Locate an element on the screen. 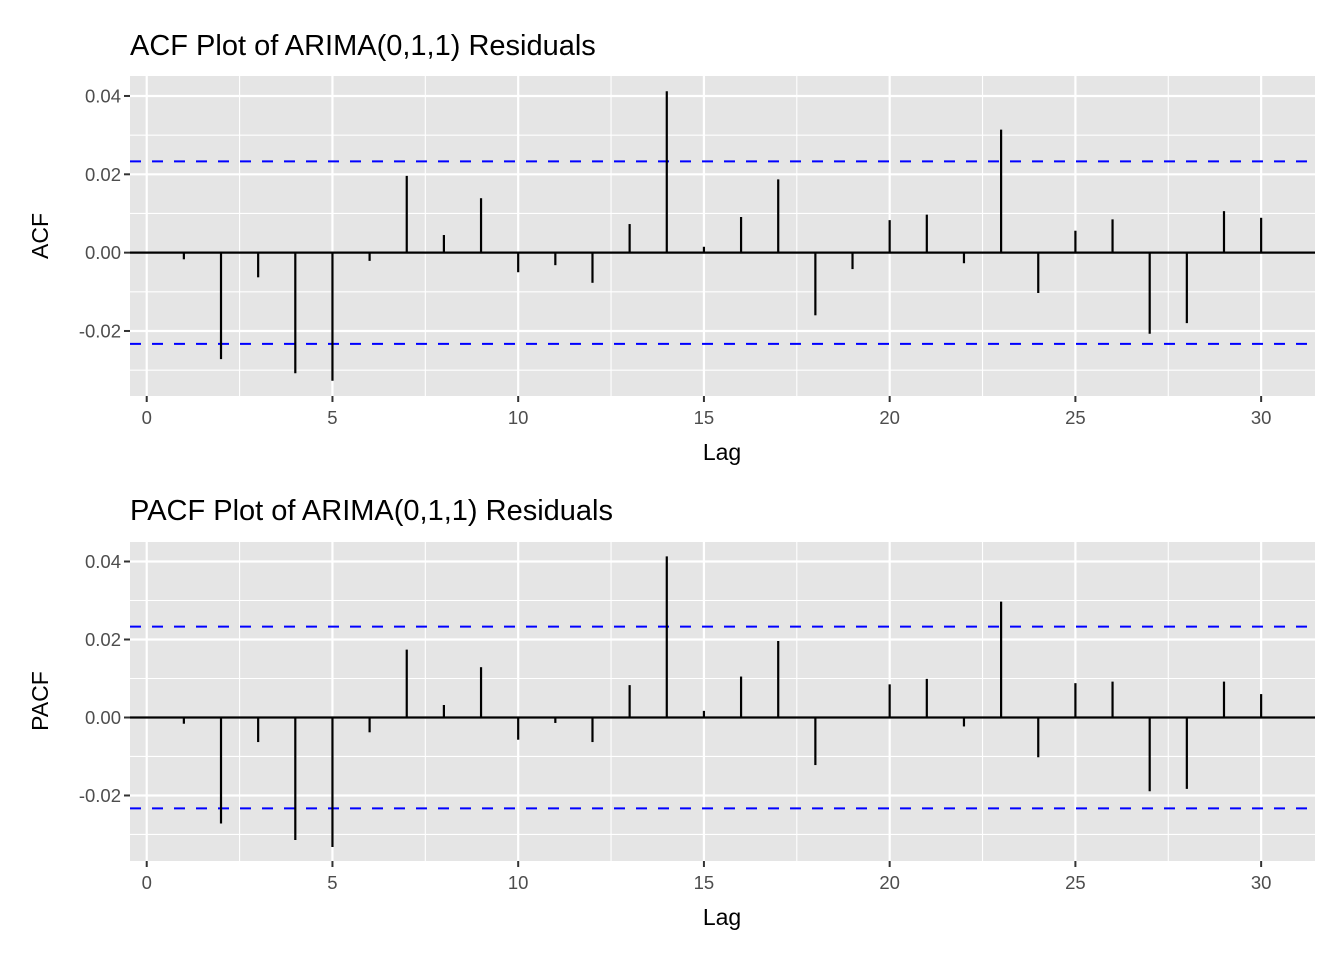  y-axis-title: ACF is located at coordinates (40, 236).